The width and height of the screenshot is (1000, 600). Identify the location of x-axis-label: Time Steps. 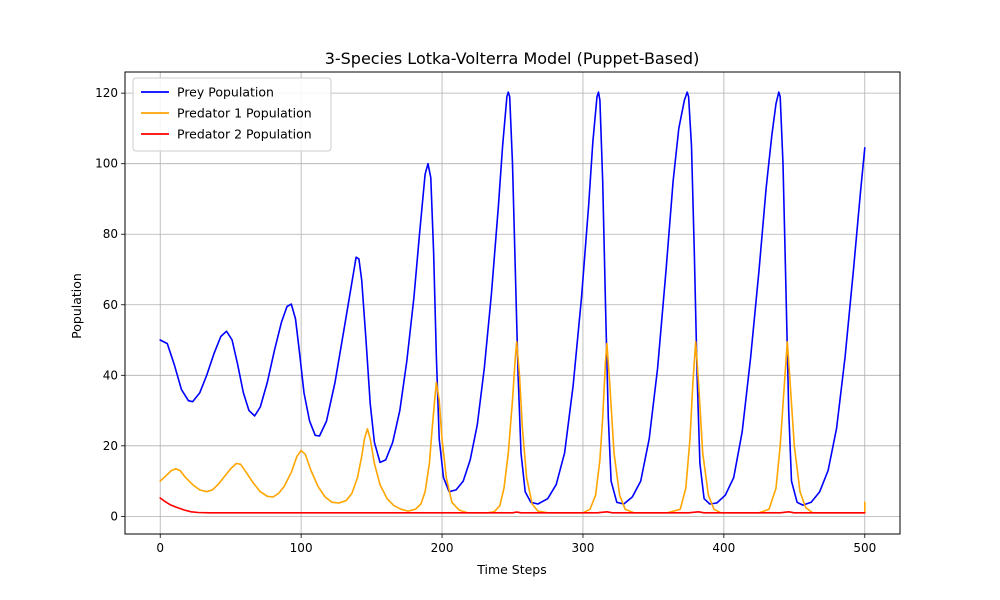
(511, 569).